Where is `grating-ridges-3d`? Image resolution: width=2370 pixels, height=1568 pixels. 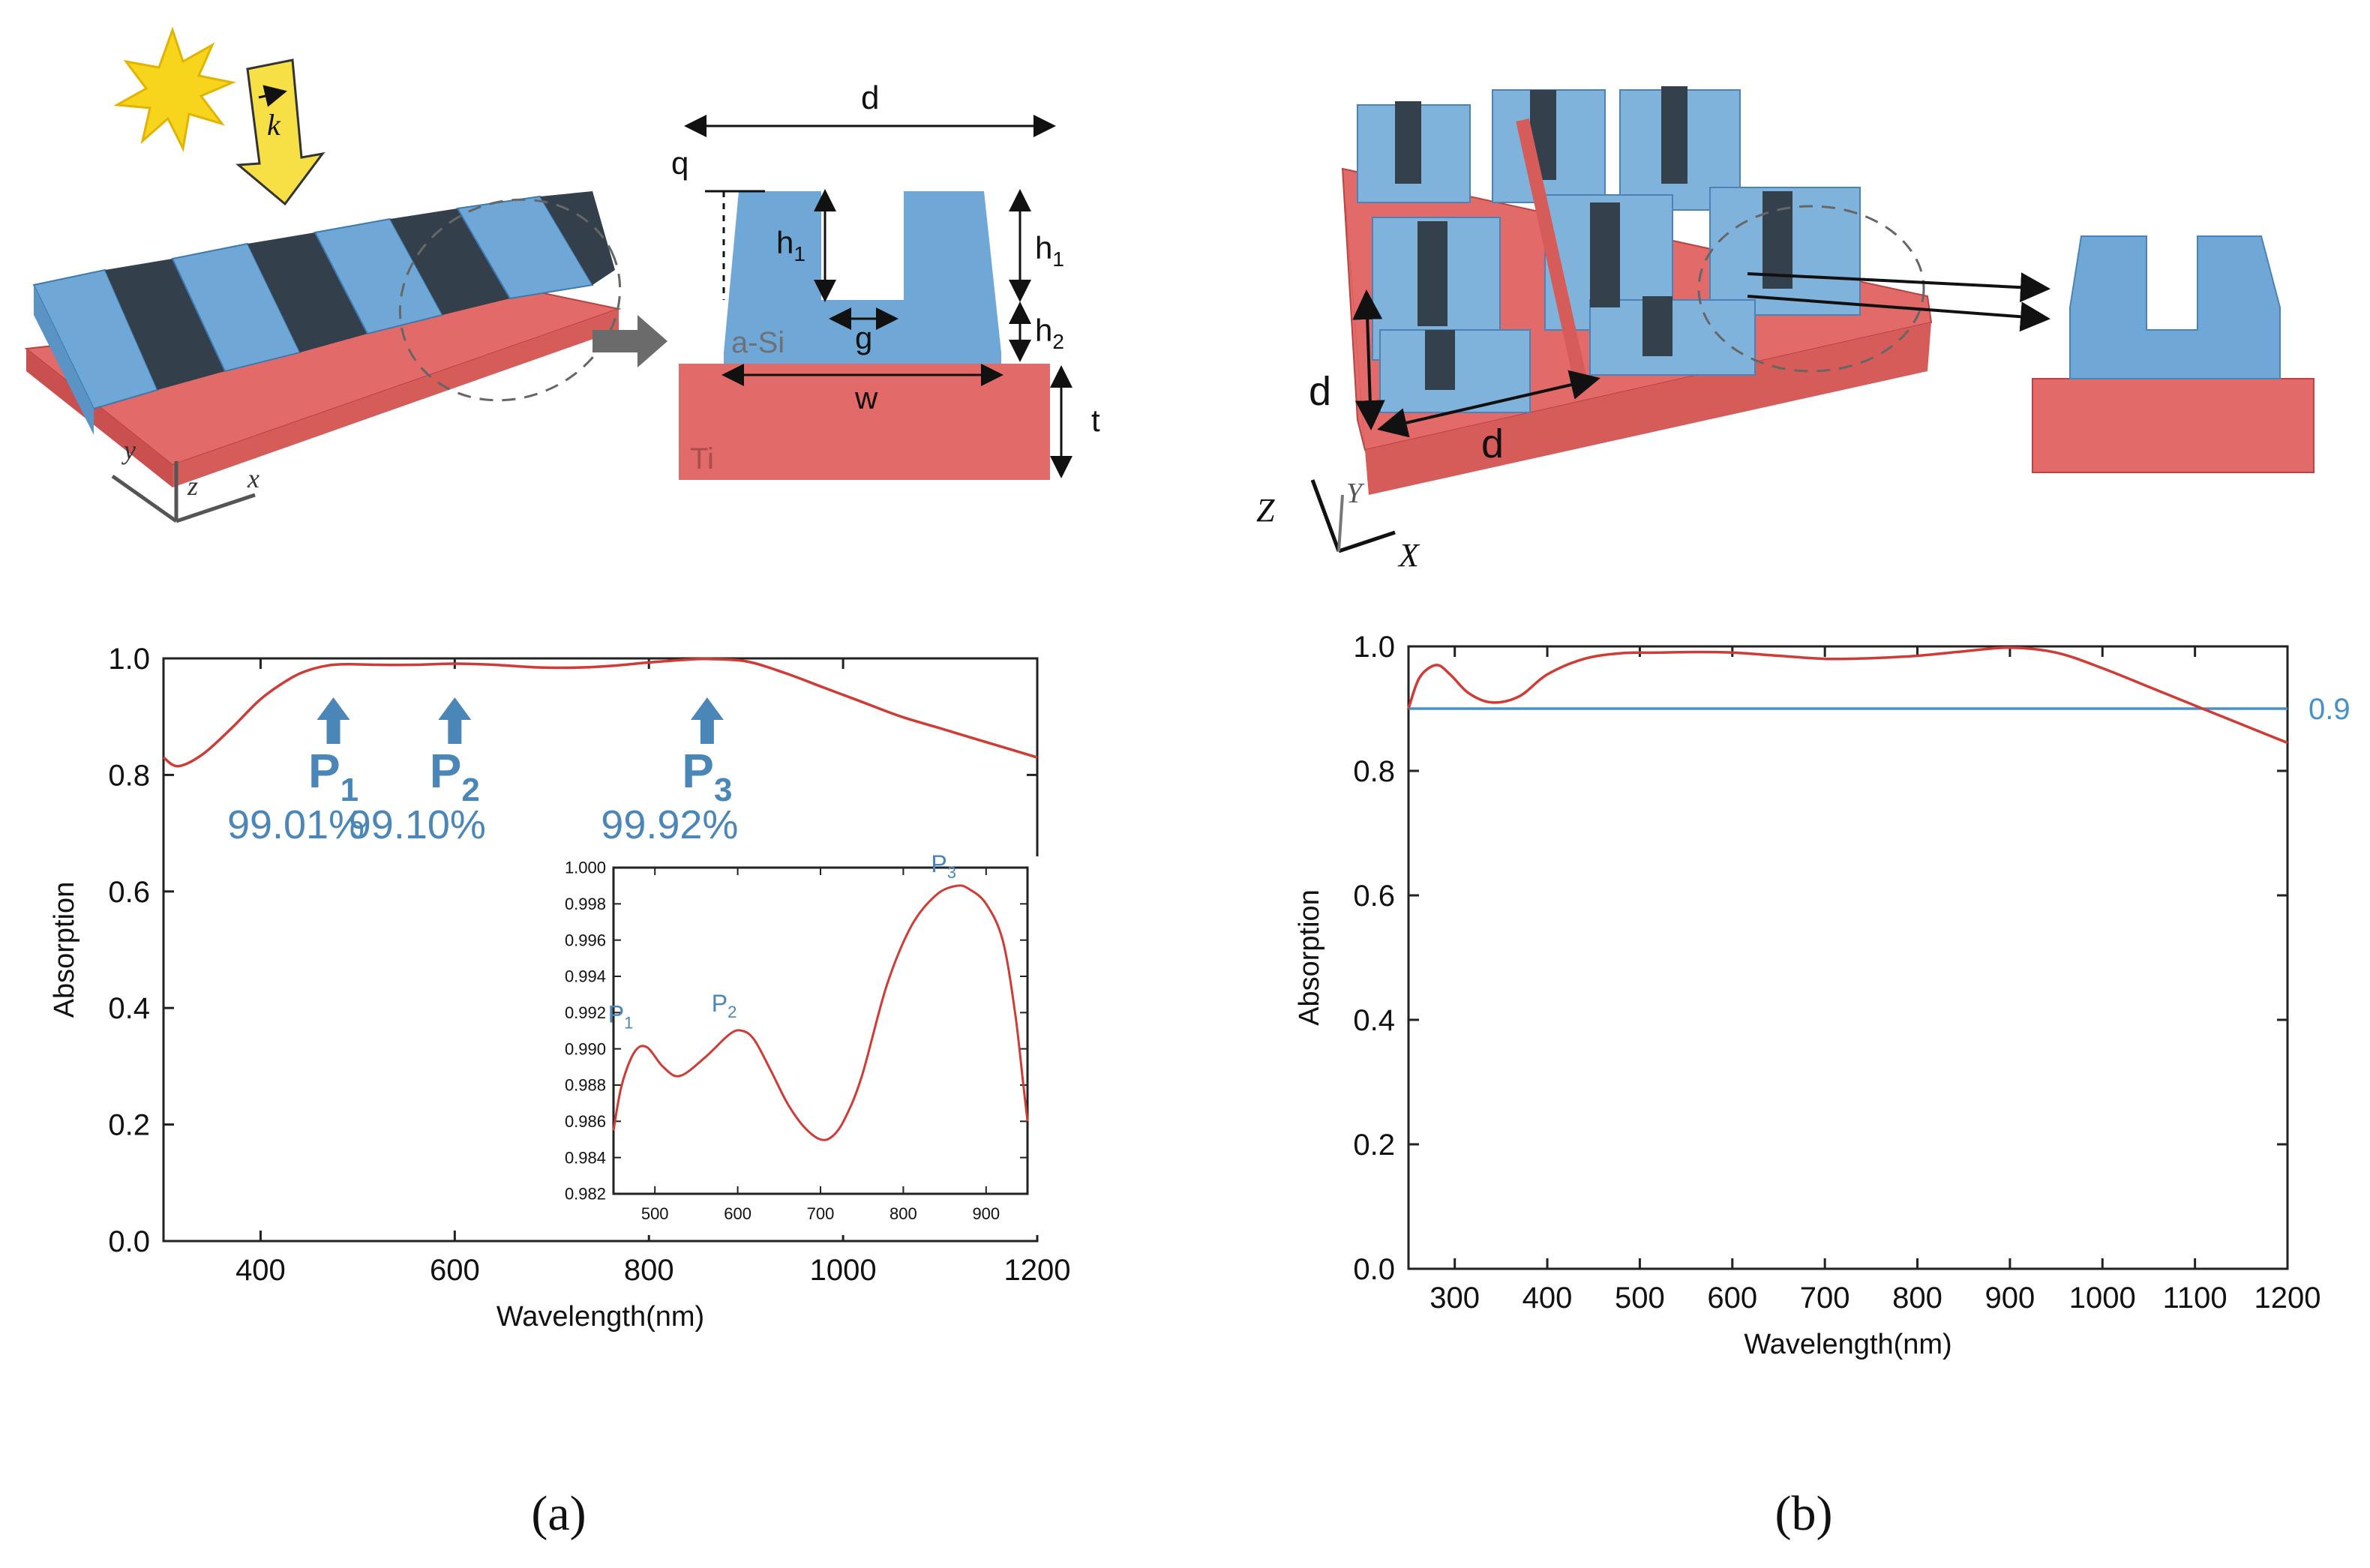
grating-ridges-3d is located at coordinates (323, 313).